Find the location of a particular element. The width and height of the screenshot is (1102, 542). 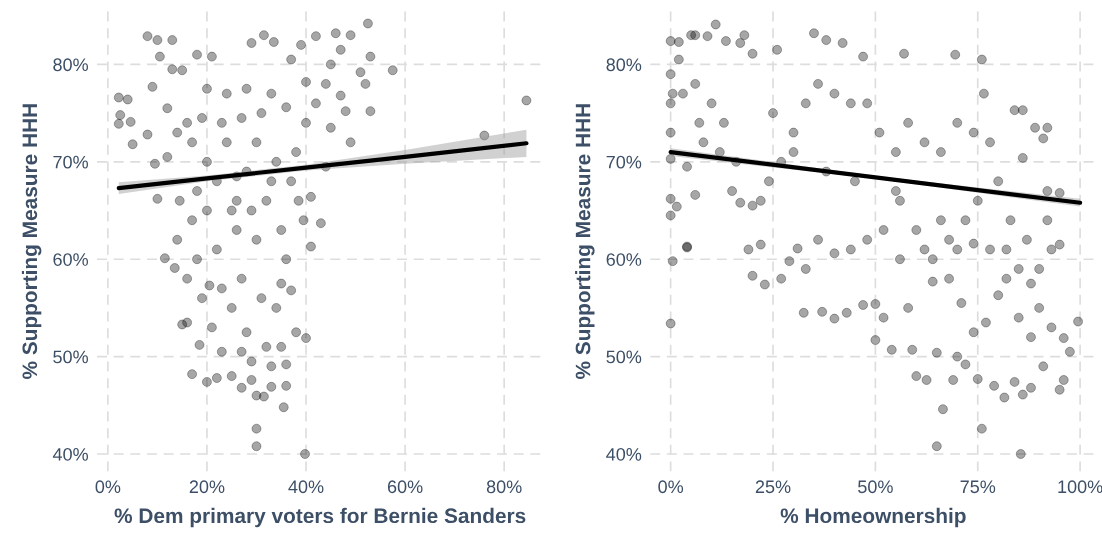

x-tick-label: 25% is located at coordinates (773, 487).